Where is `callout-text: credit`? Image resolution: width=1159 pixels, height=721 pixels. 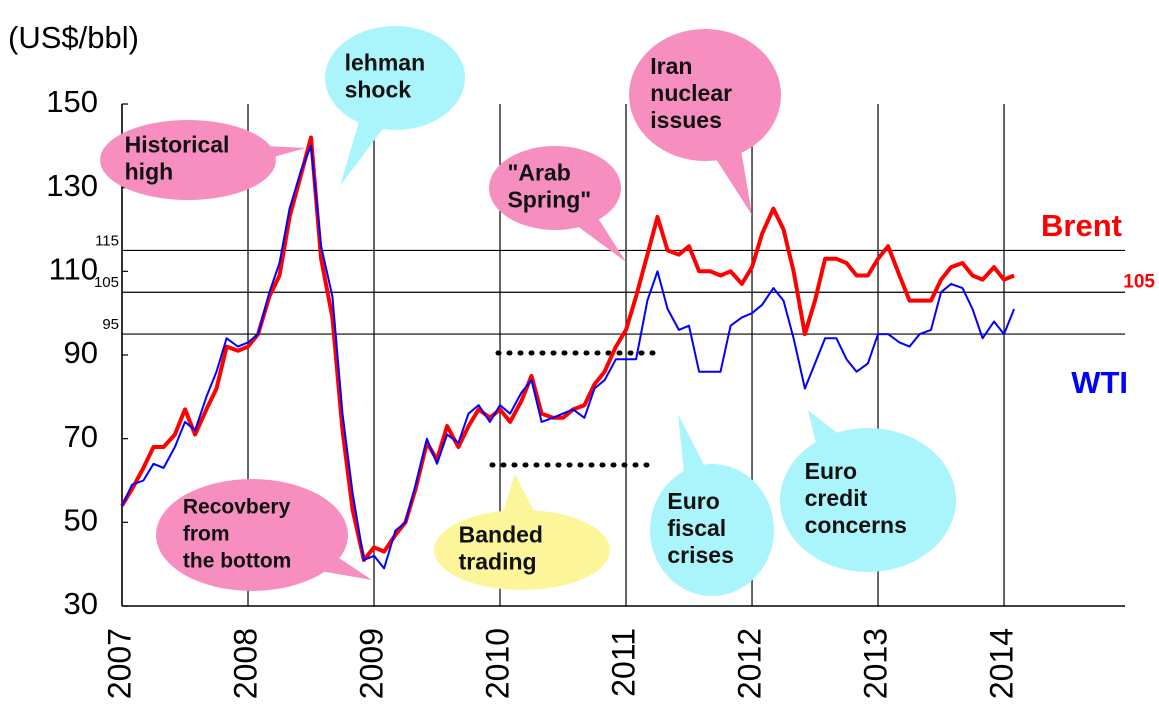
callout-text: credit is located at coordinates (836, 498).